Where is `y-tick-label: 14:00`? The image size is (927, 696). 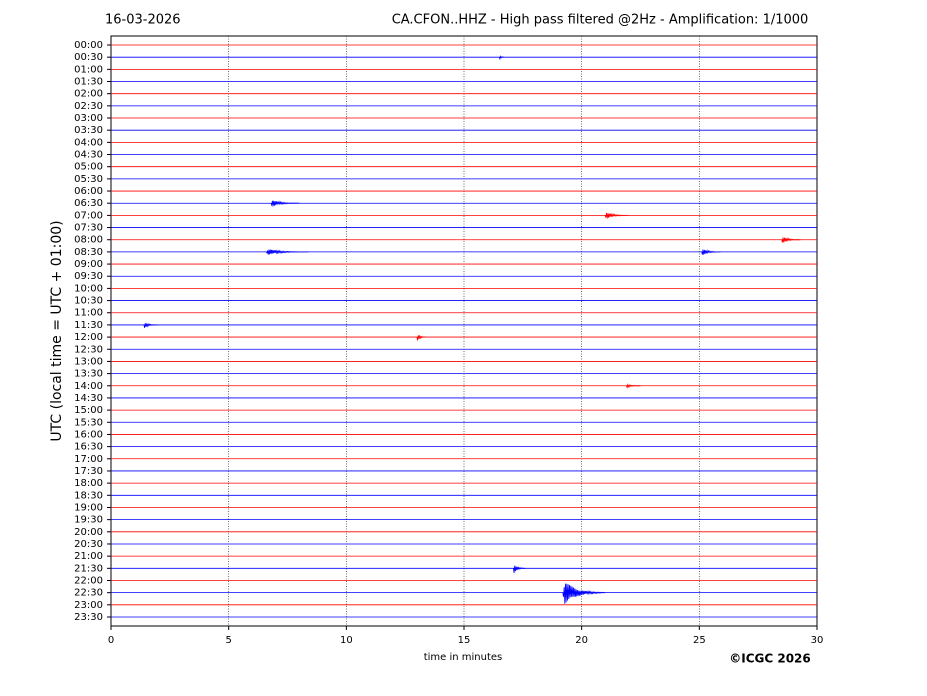
y-tick-label: 14:00 is located at coordinates (88, 386).